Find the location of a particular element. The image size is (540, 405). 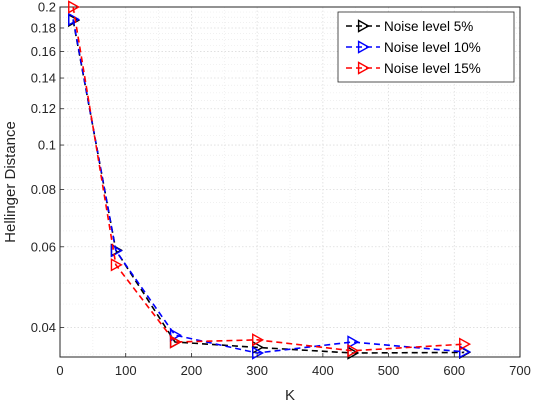

x-tick-label: 600 is located at coordinates (454, 370).